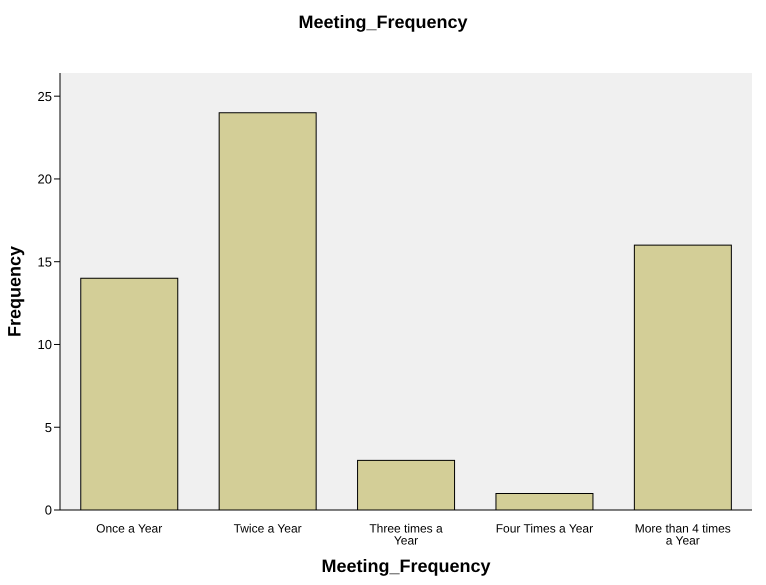  Describe the element at coordinates (406, 535) in the screenshot. I see `x-tick-label: Three times a Year` at that location.